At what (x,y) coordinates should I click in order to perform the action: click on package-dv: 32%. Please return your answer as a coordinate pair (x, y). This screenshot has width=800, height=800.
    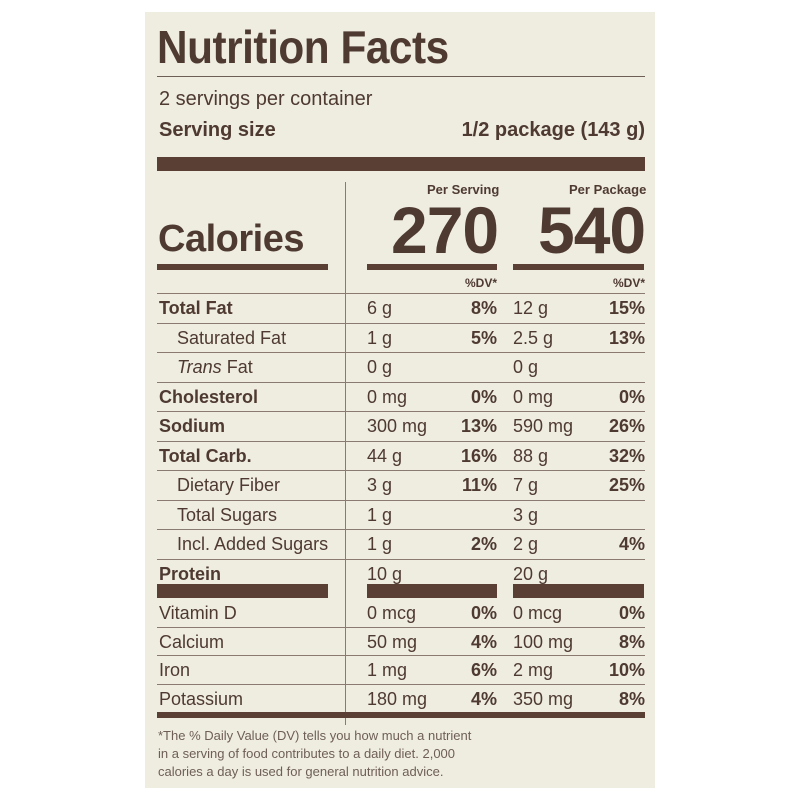
    Looking at the image, I should click on (626, 455).